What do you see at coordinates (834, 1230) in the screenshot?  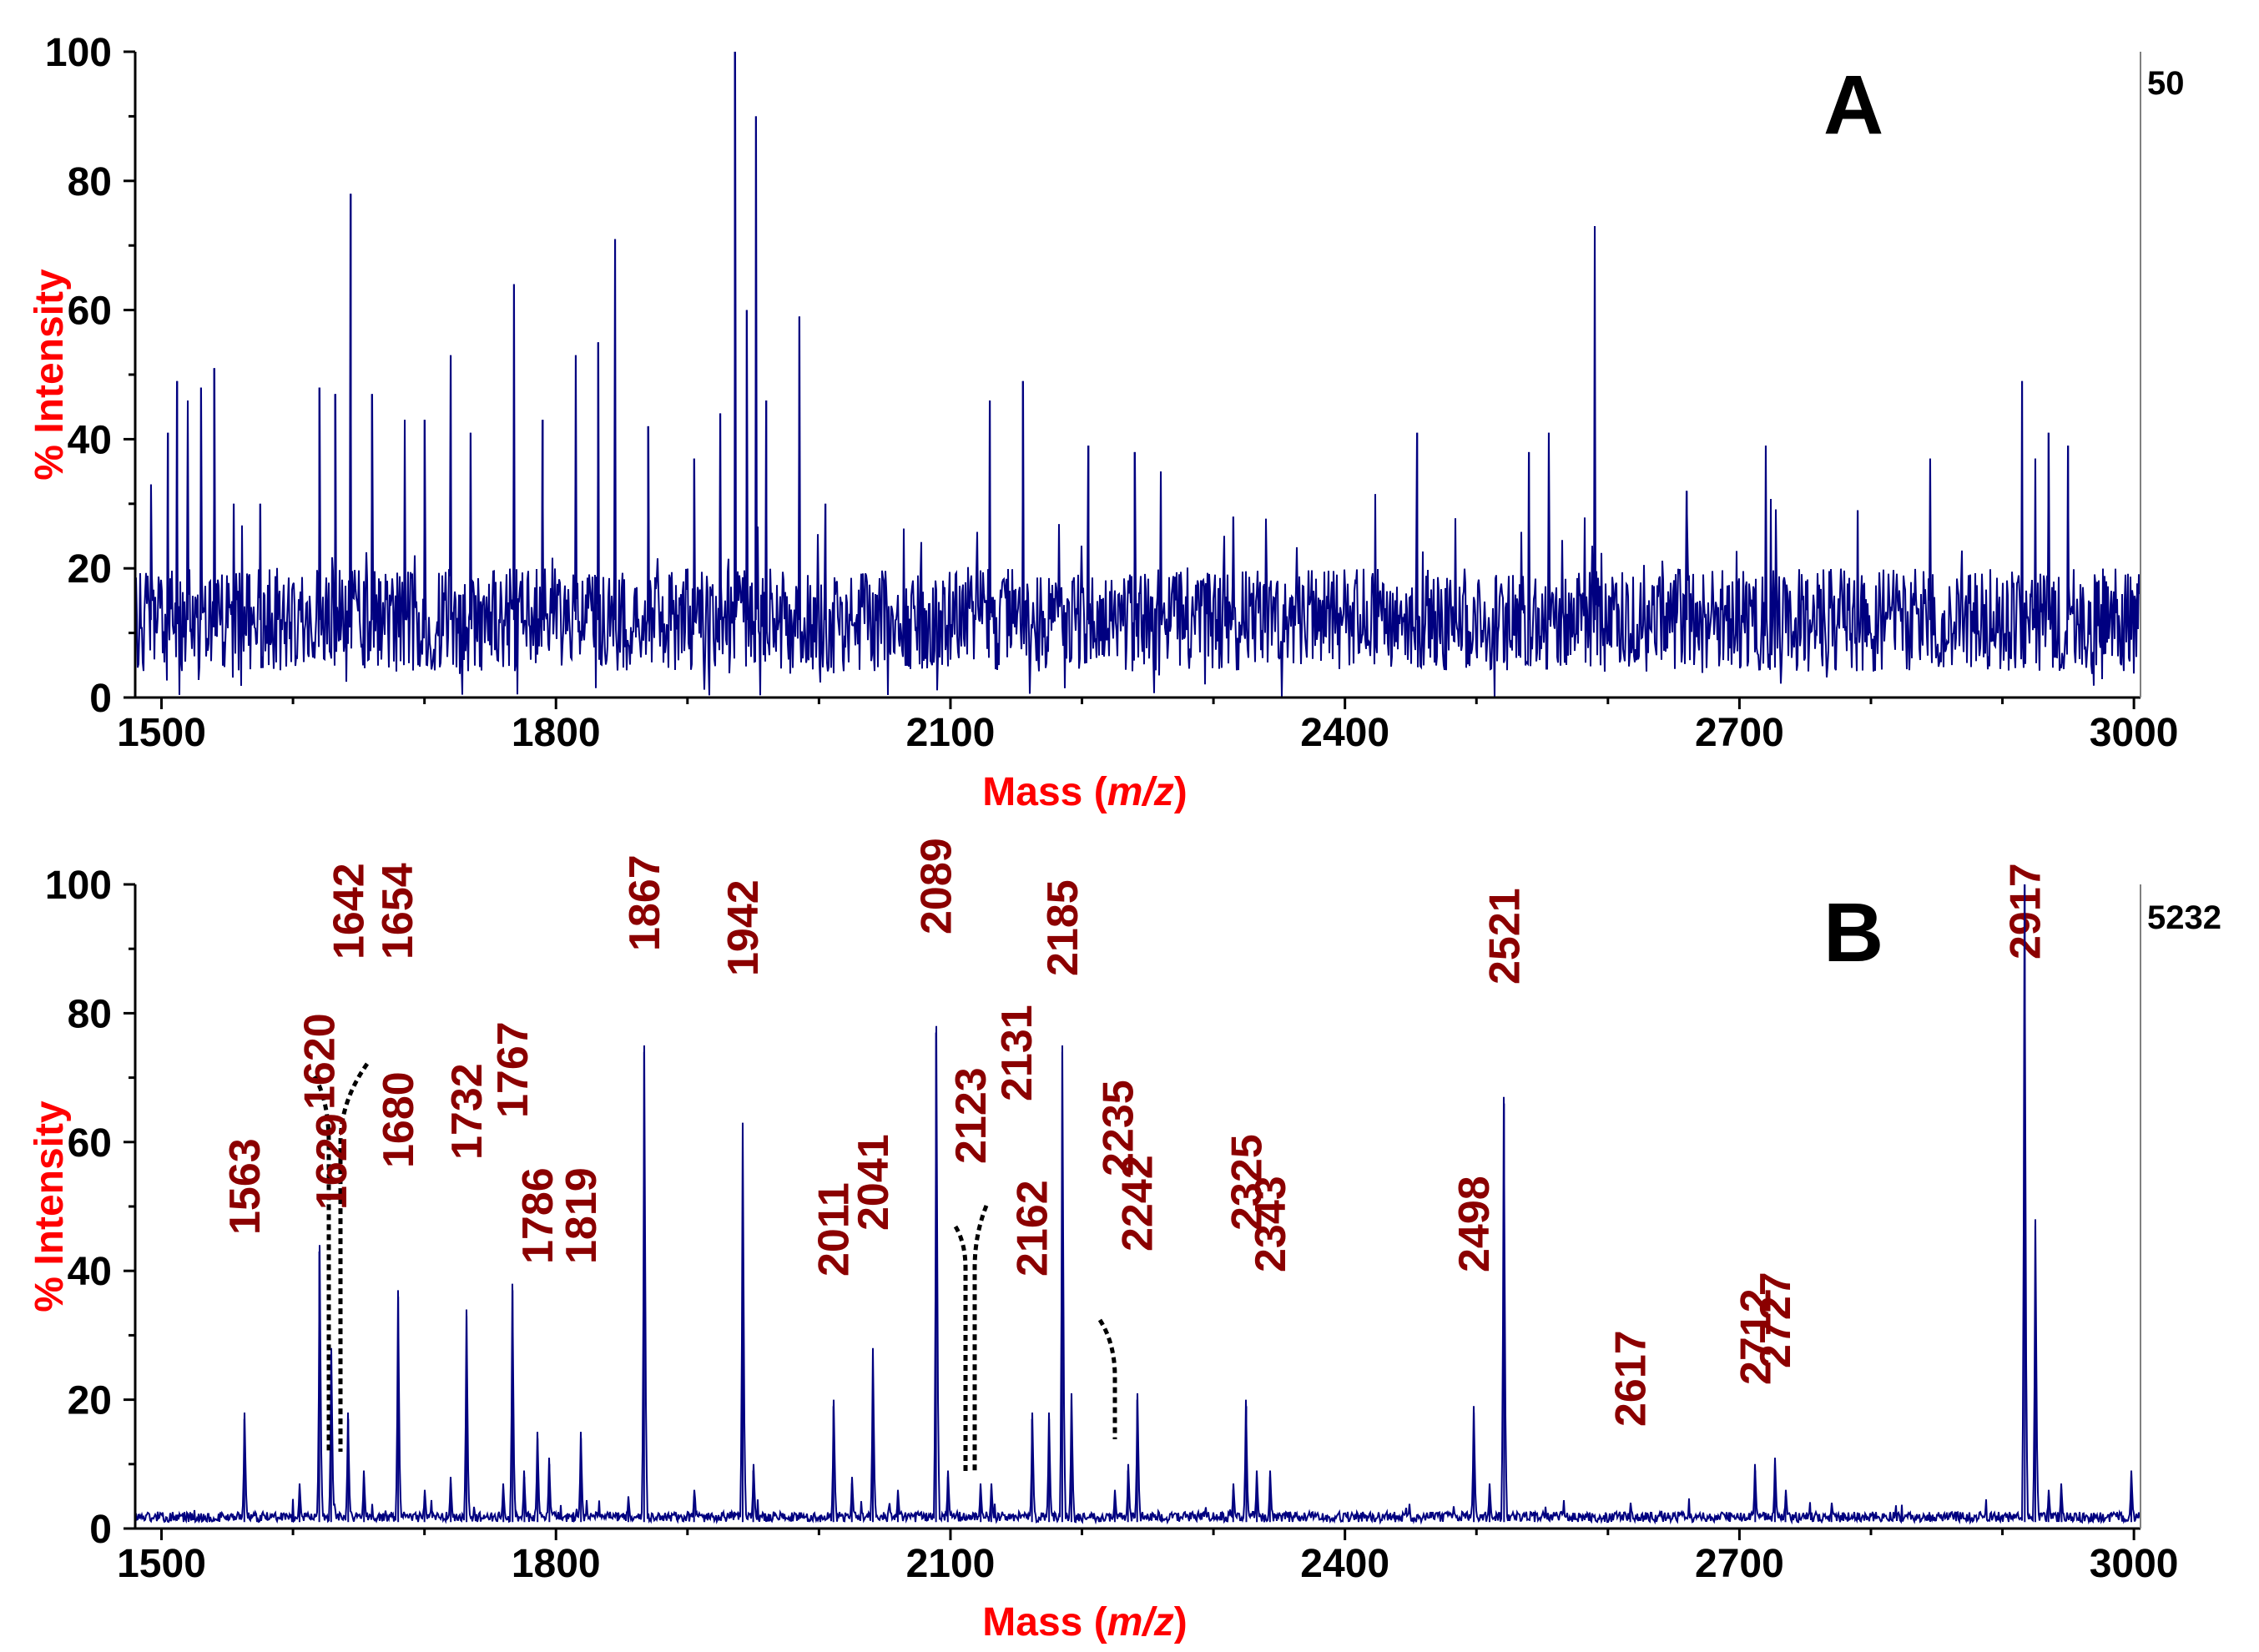 I see `peak-label-2011: 2011` at bounding box center [834, 1230].